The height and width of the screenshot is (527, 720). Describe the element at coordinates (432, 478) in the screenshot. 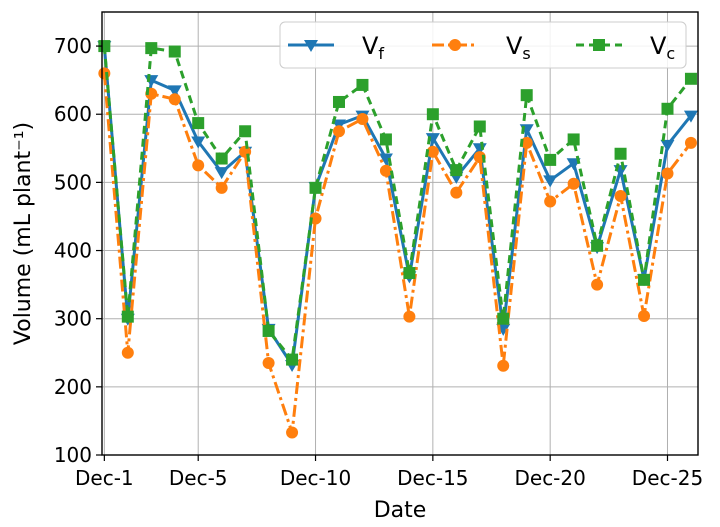

I see `x-tick-label: Dec-15` at that location.